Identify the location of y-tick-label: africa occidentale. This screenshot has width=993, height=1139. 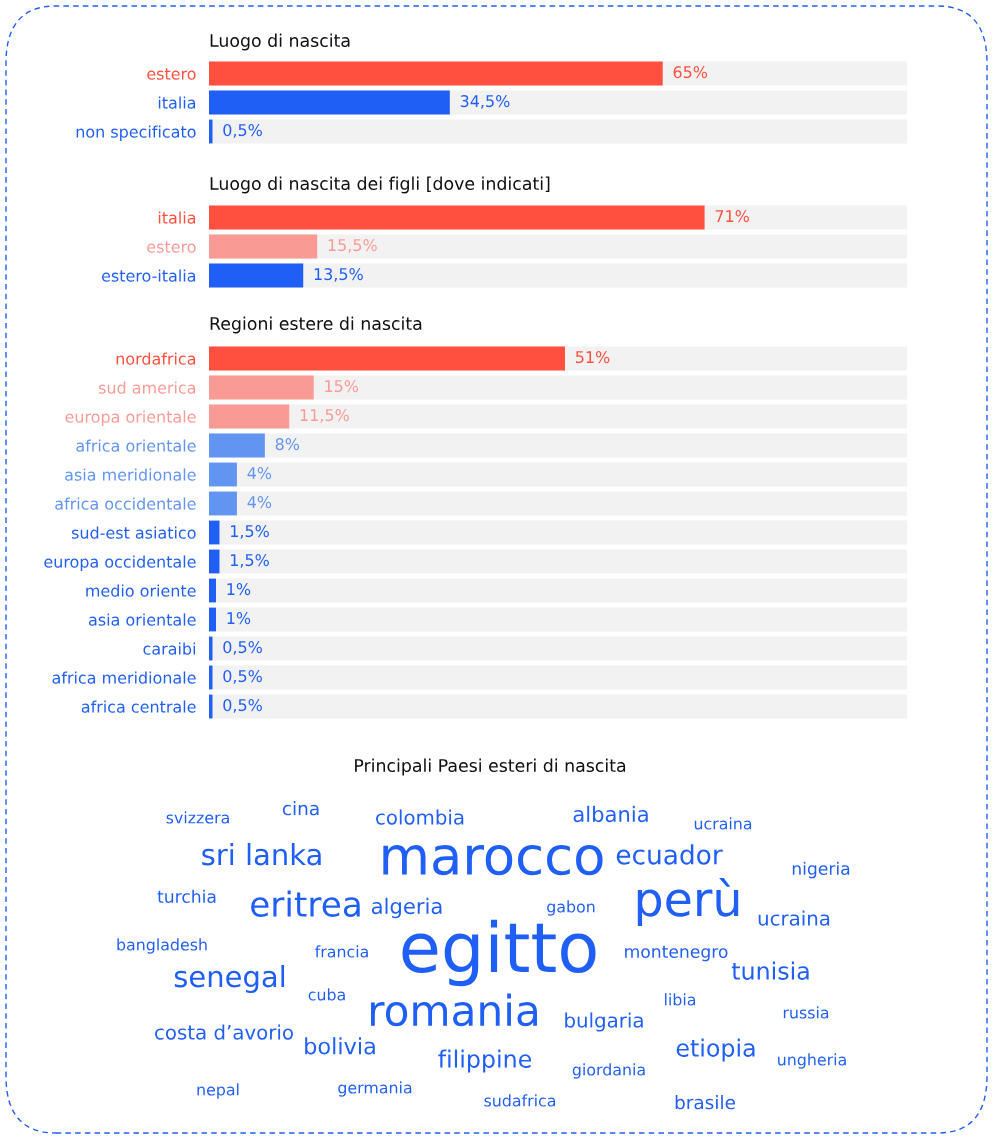
(125, 503).